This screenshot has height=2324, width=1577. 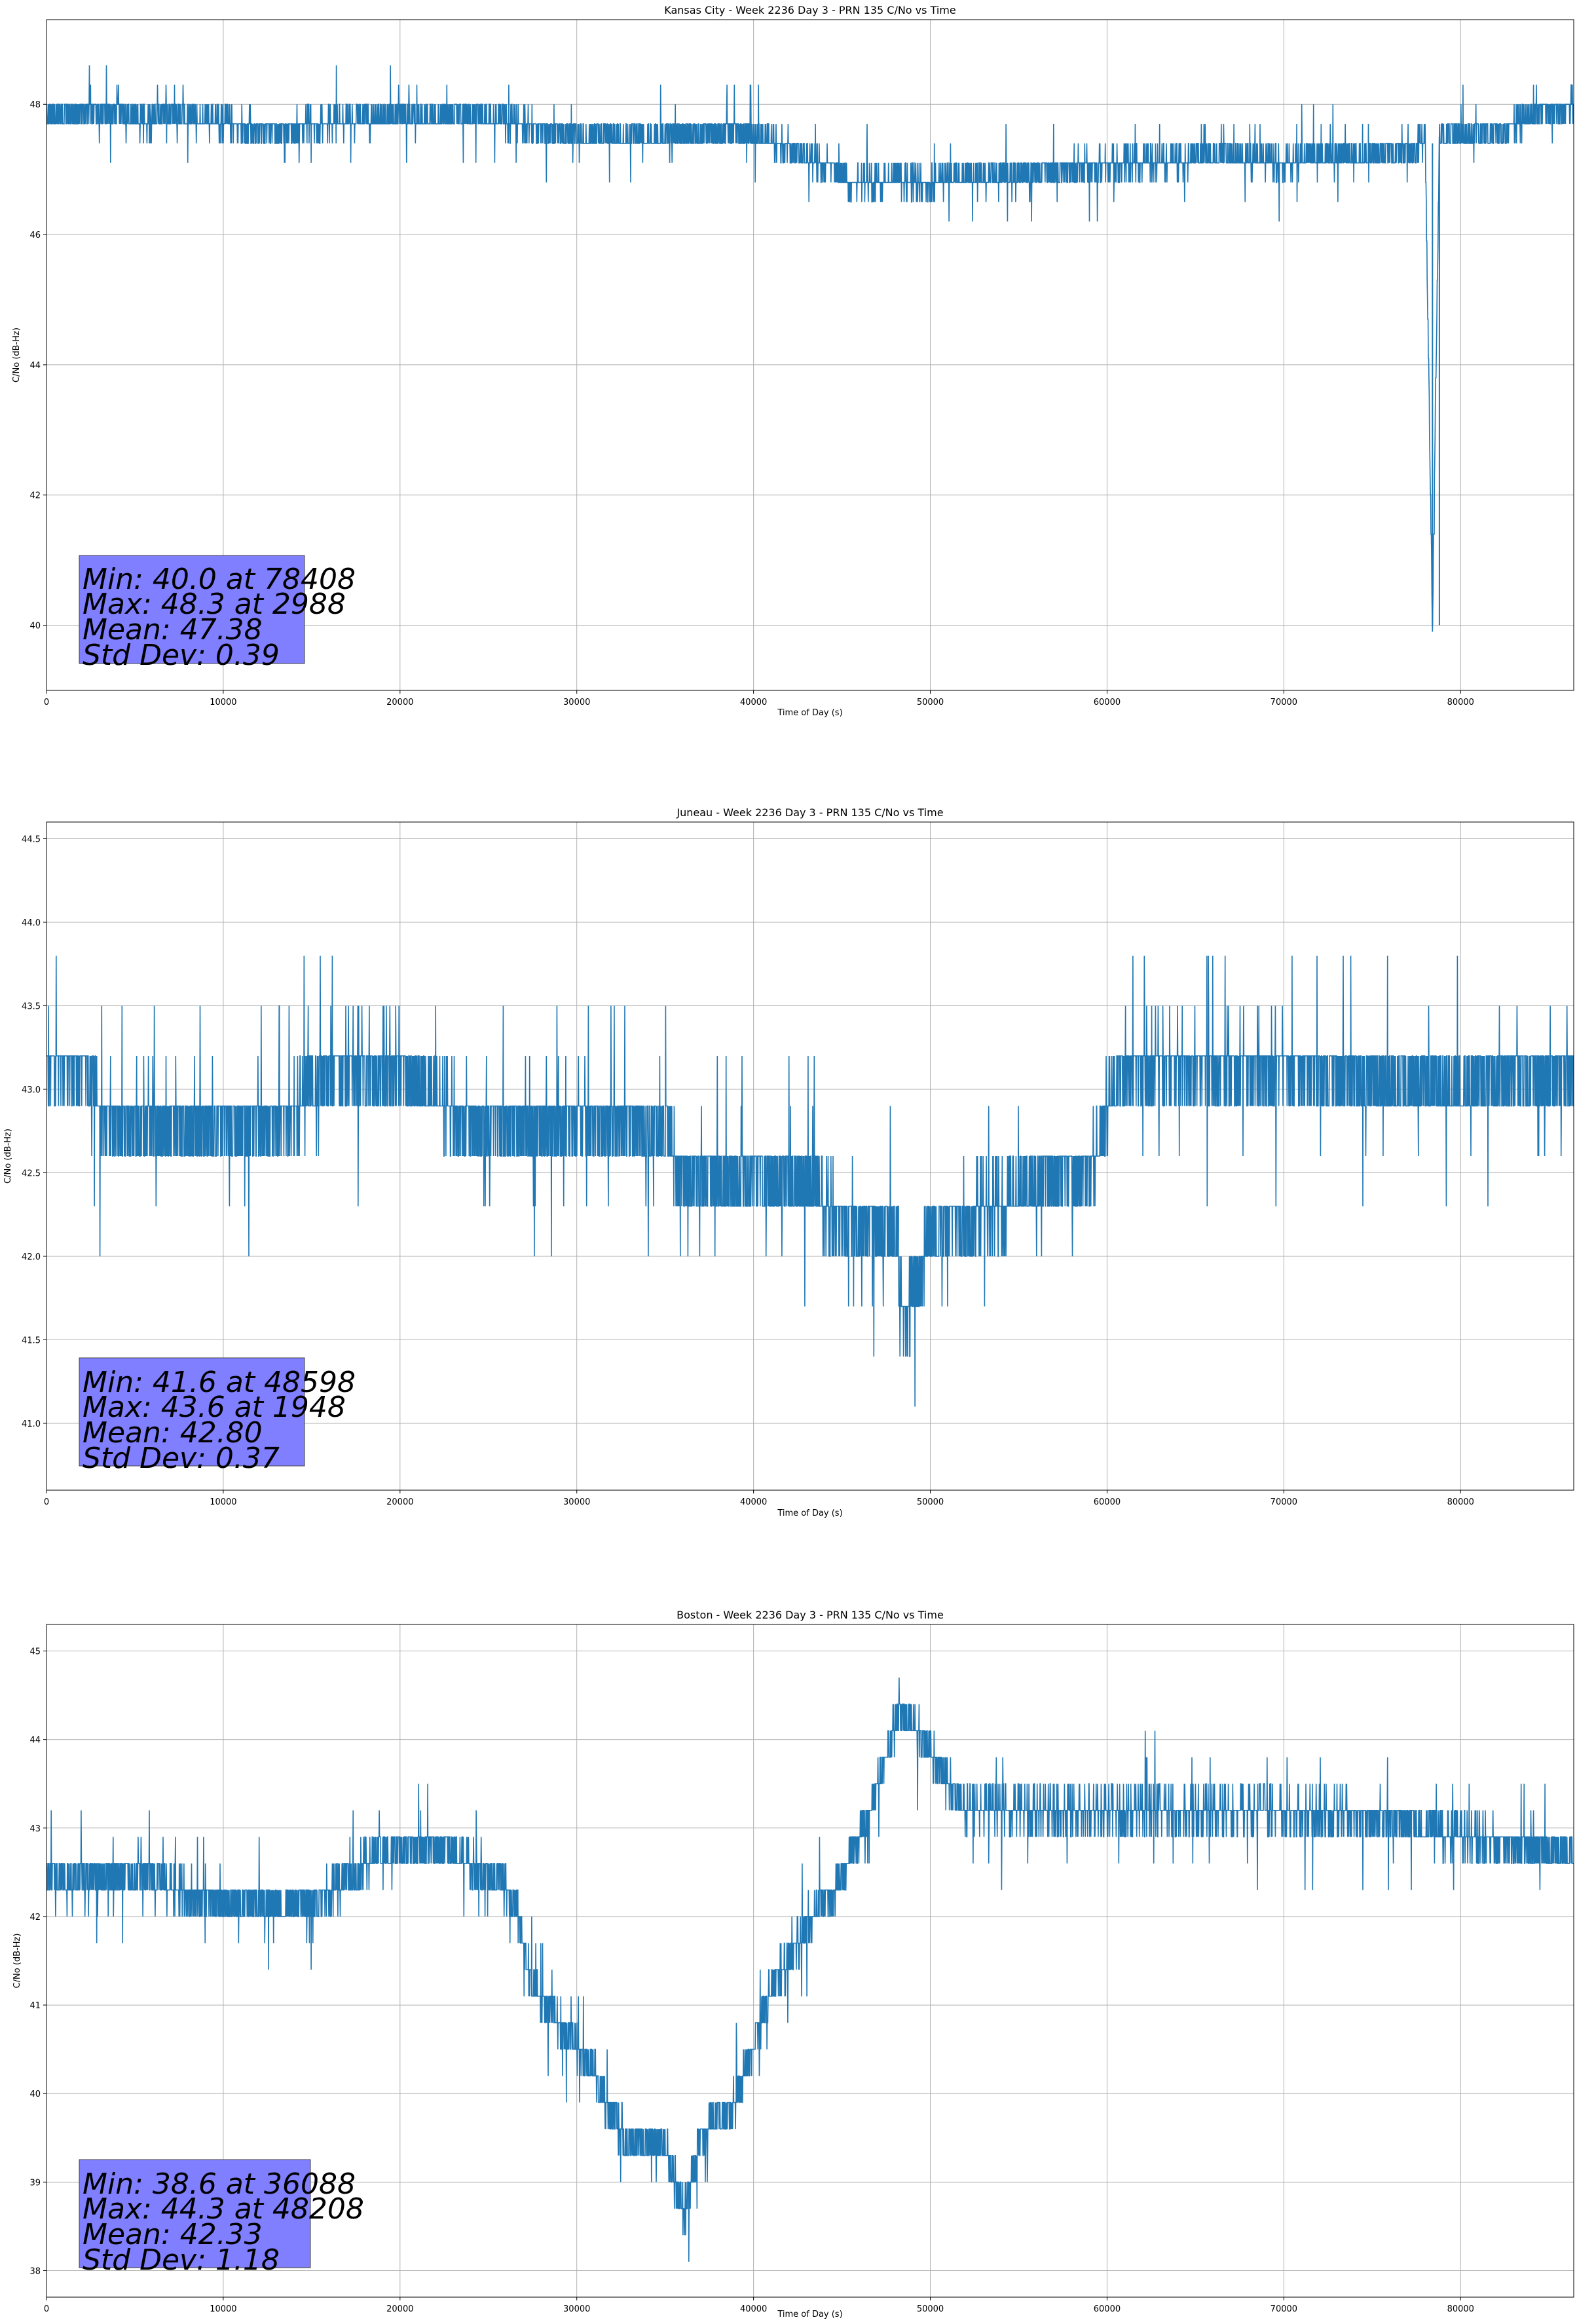 I want to click on stats-mean: Mean: 42.33, so click(x=173, y=2234).